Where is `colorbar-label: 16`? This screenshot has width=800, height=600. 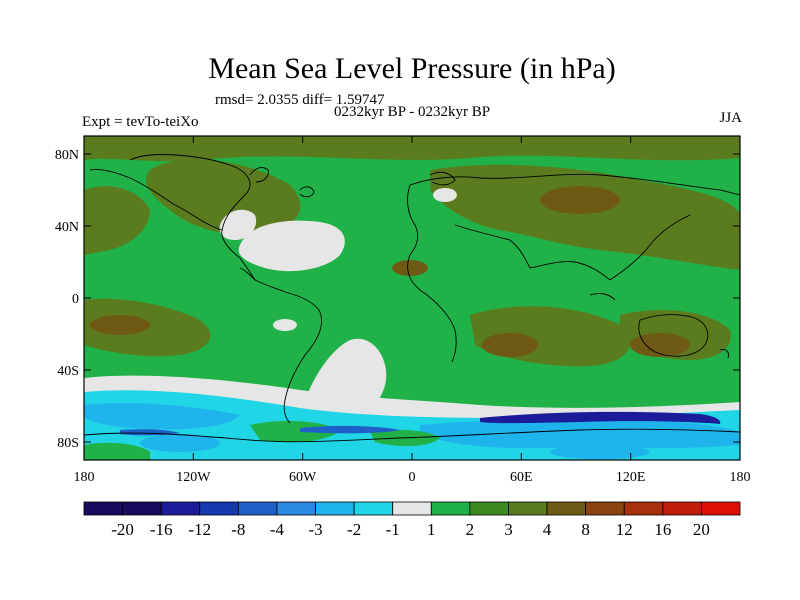
colorbar-label: 16 is located at coordinates (662, 529).